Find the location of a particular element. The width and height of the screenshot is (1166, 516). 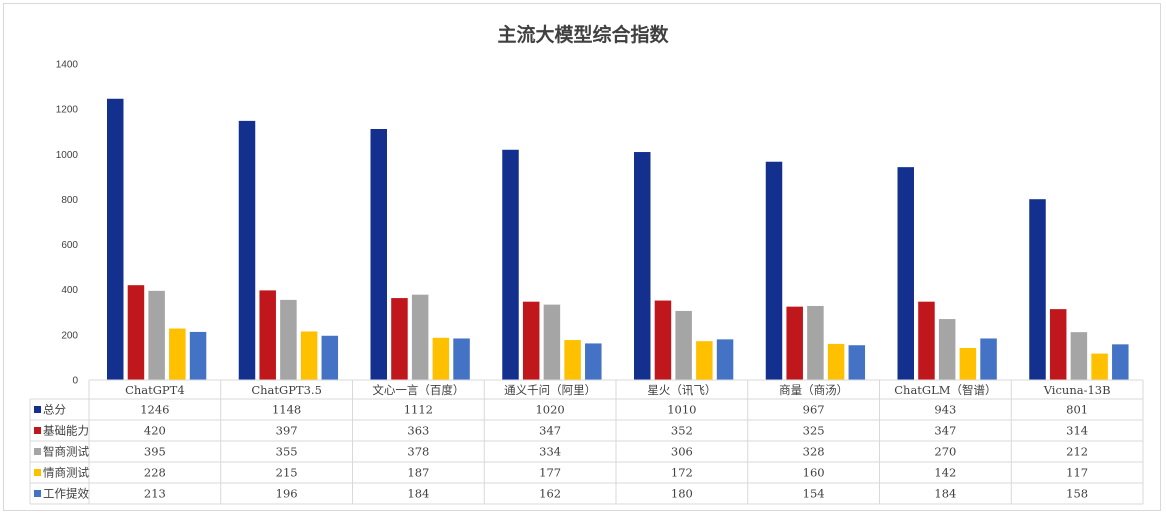

data-label: 187 is located at coordinates (418, 473).